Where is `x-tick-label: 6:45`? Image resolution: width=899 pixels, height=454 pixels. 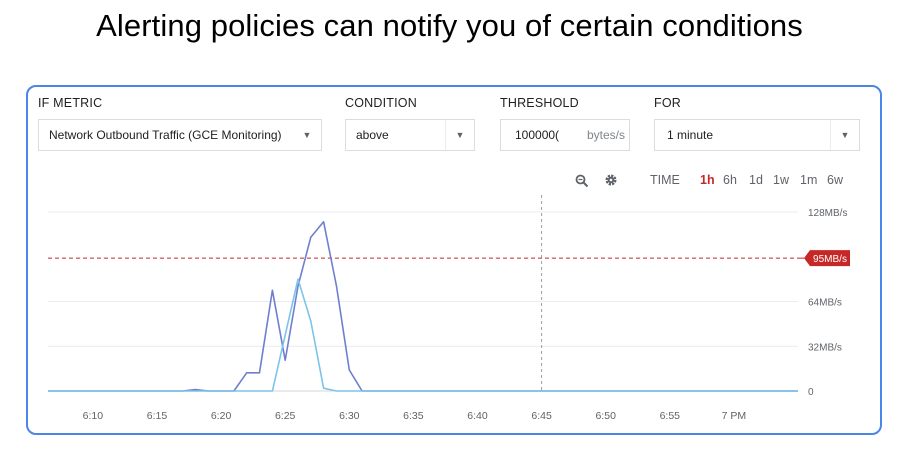
x-tick-label: 6:45 is located at coordinates (541, 416).